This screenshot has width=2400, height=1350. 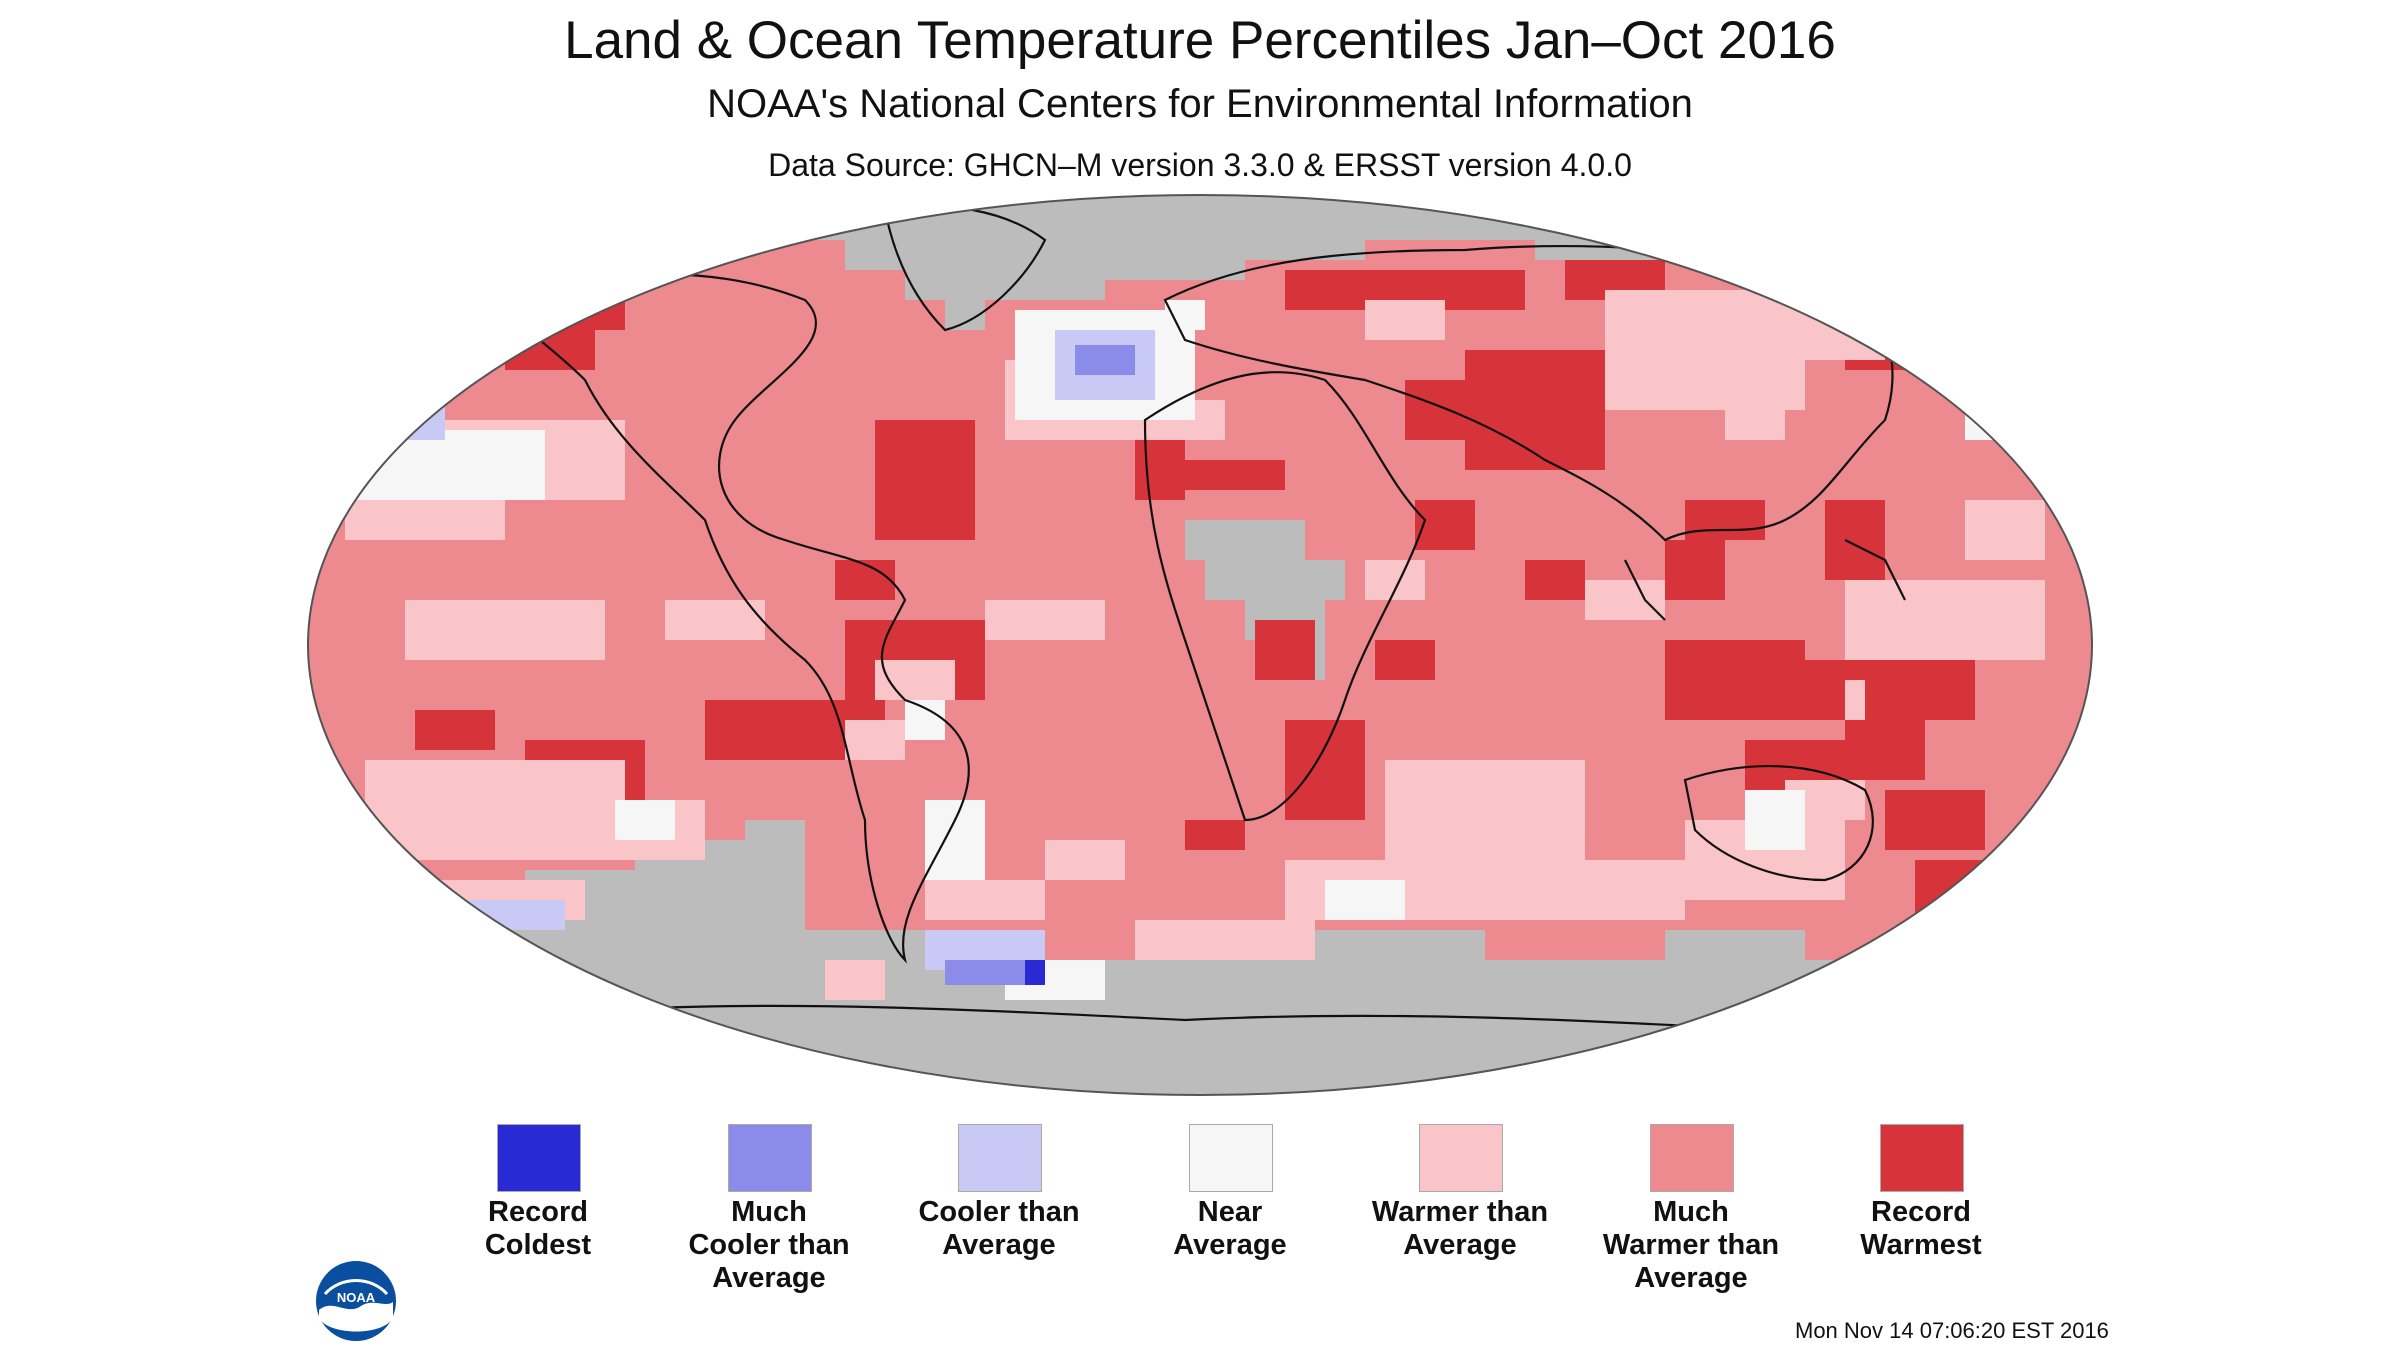 I want to click on legend-label-much-cooler: Much Cooler than Average, so click(x=769, y=1245).